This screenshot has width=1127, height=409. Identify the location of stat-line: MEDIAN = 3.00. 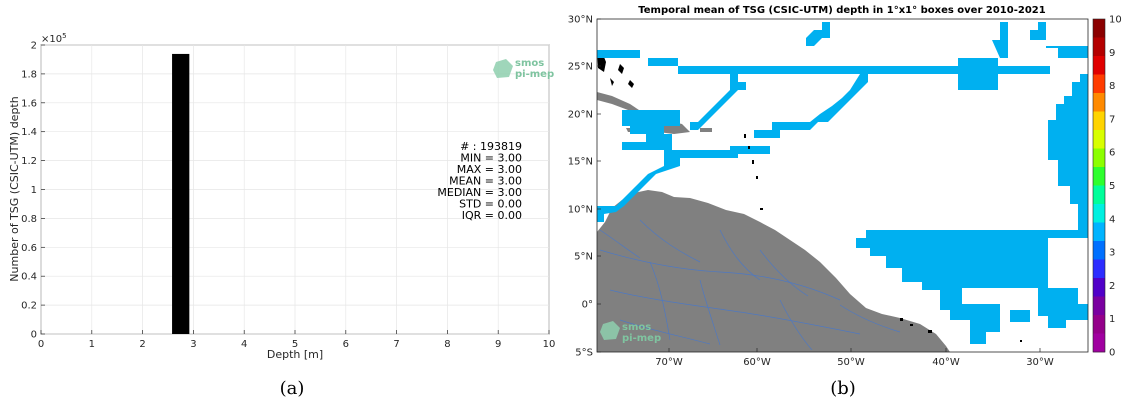
(479, 192).